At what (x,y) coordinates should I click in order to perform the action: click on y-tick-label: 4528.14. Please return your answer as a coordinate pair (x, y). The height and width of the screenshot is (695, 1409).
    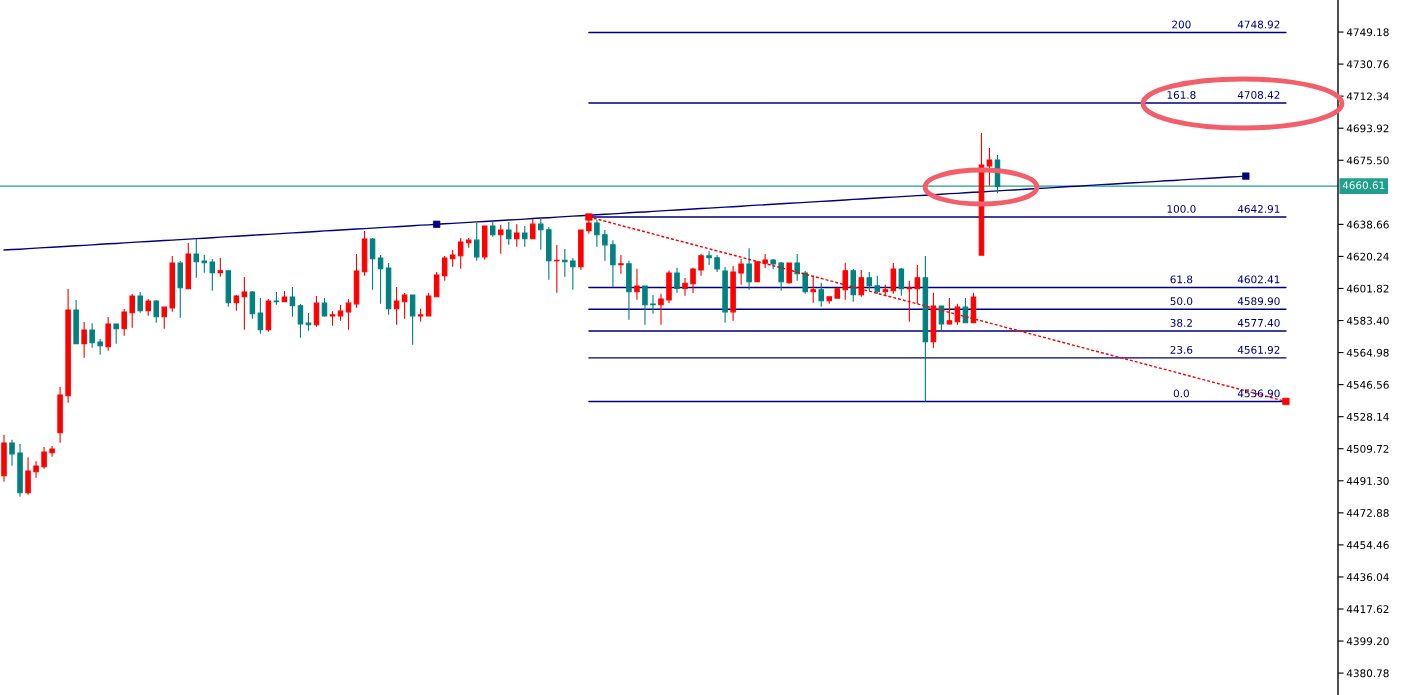
    Looking at the image, I should click on (1367, 416).